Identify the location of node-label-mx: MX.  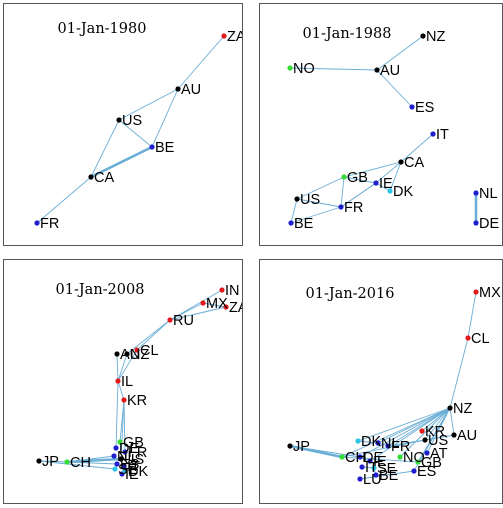
(217, 304).